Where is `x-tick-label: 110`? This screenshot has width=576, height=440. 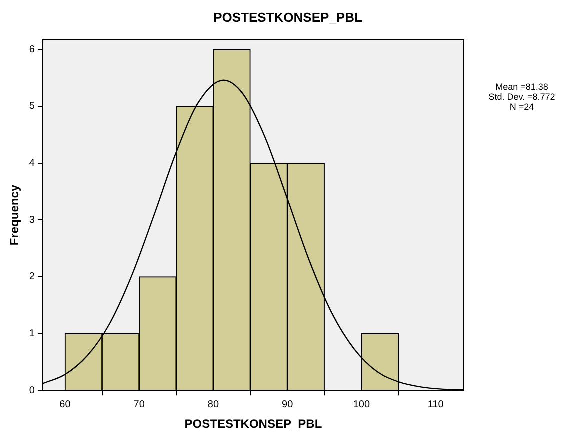 x-tick-label: 110 is located at coordinates (436, 404).